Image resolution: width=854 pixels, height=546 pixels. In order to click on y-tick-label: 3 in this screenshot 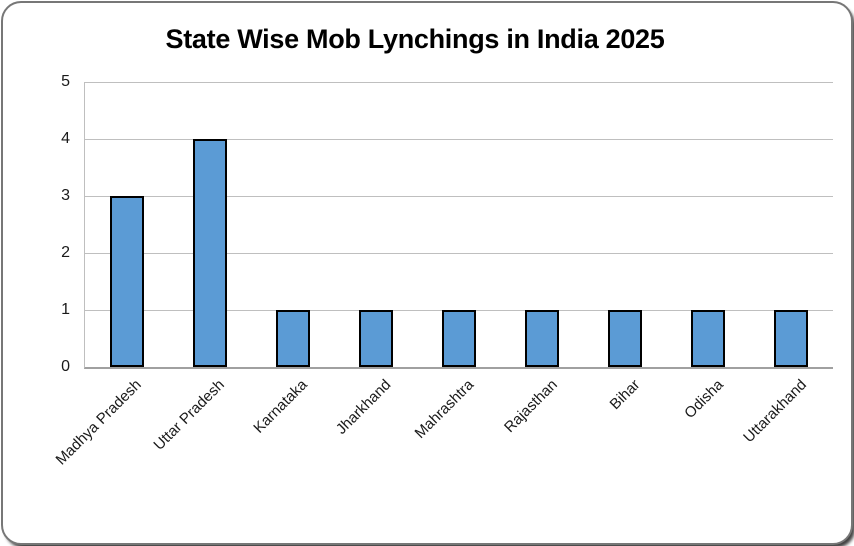, I will do `click(65, 195)`.